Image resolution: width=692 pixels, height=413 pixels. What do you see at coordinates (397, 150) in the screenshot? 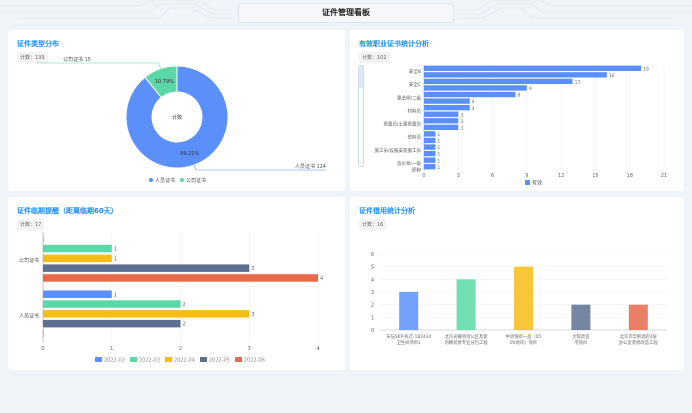
I see `y-tick-label: 施工员/设备安装施工员` at bounding box center [397, 150].